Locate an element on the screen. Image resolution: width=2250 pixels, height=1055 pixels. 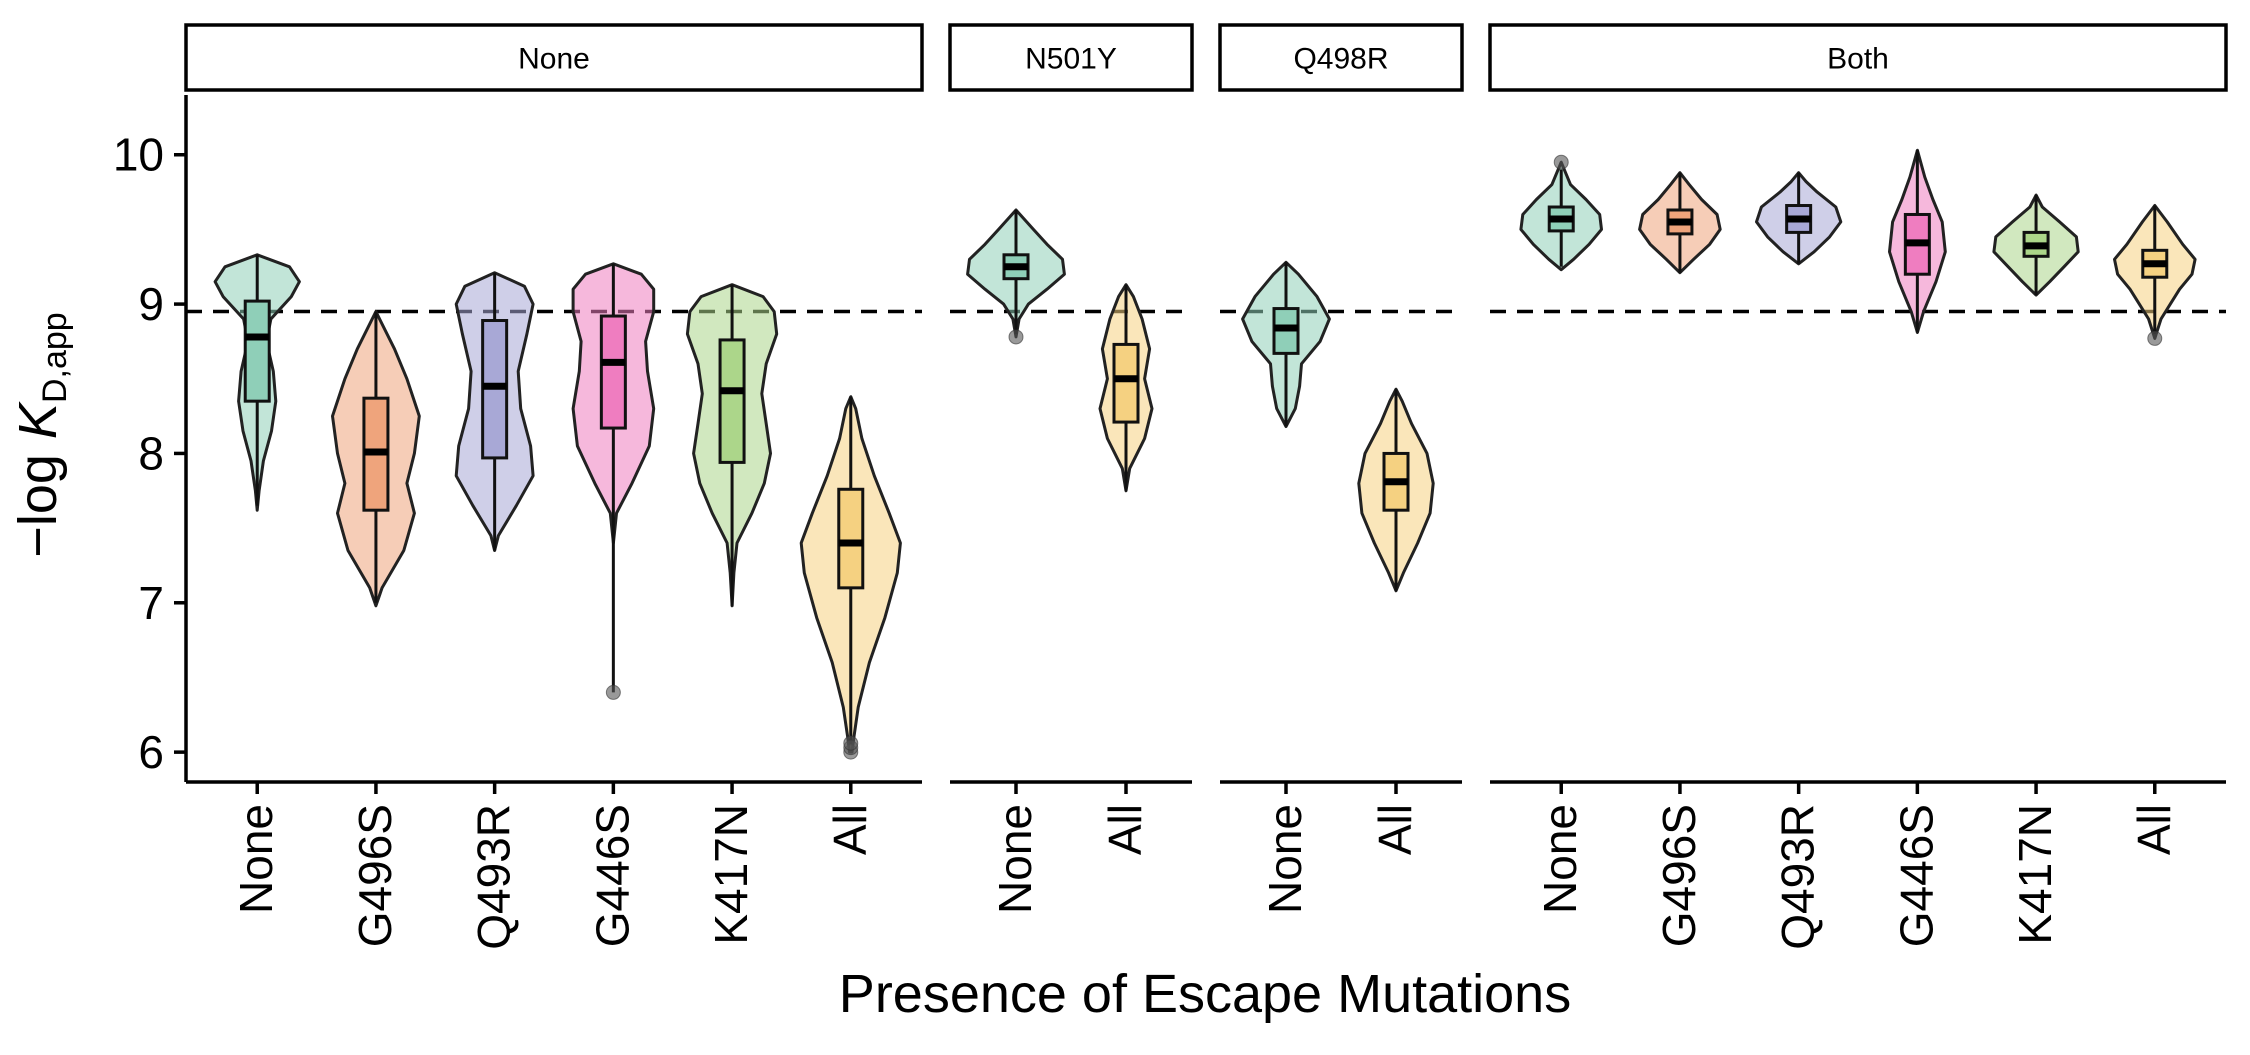
facet-strip-label: None is located at coordinates (554, 59).